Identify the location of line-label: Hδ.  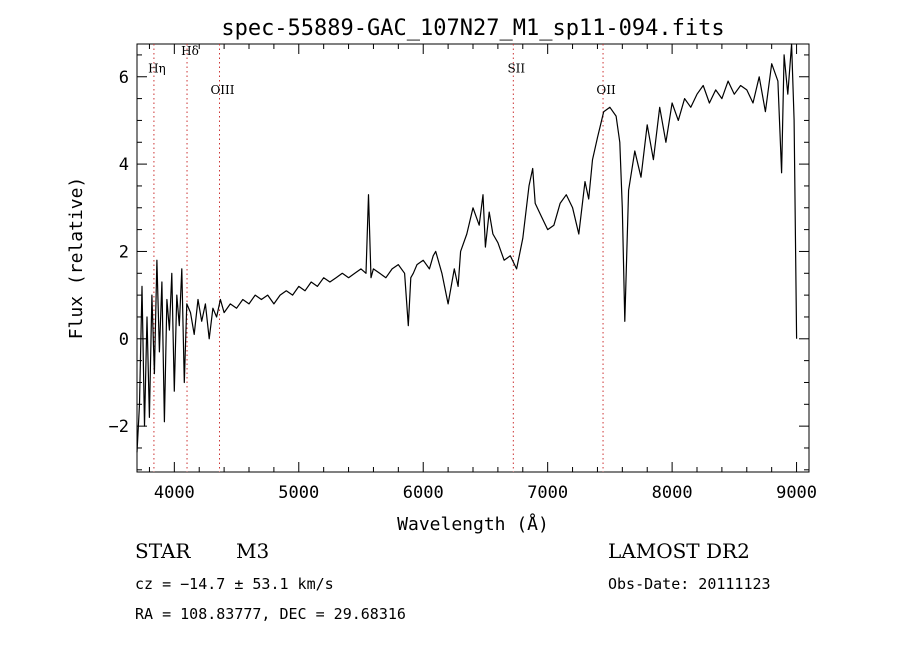
(190, 51).